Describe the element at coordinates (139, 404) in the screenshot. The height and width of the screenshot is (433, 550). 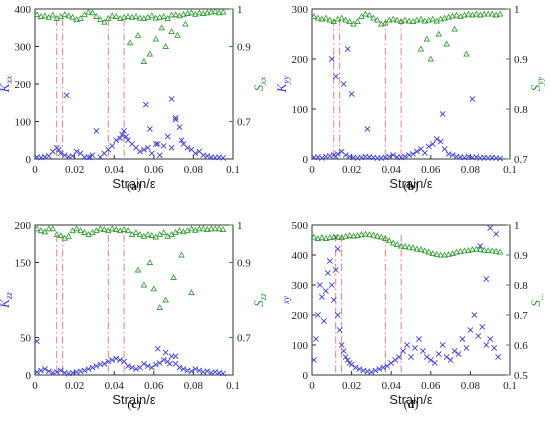
I see `caption-close: )` at that location.